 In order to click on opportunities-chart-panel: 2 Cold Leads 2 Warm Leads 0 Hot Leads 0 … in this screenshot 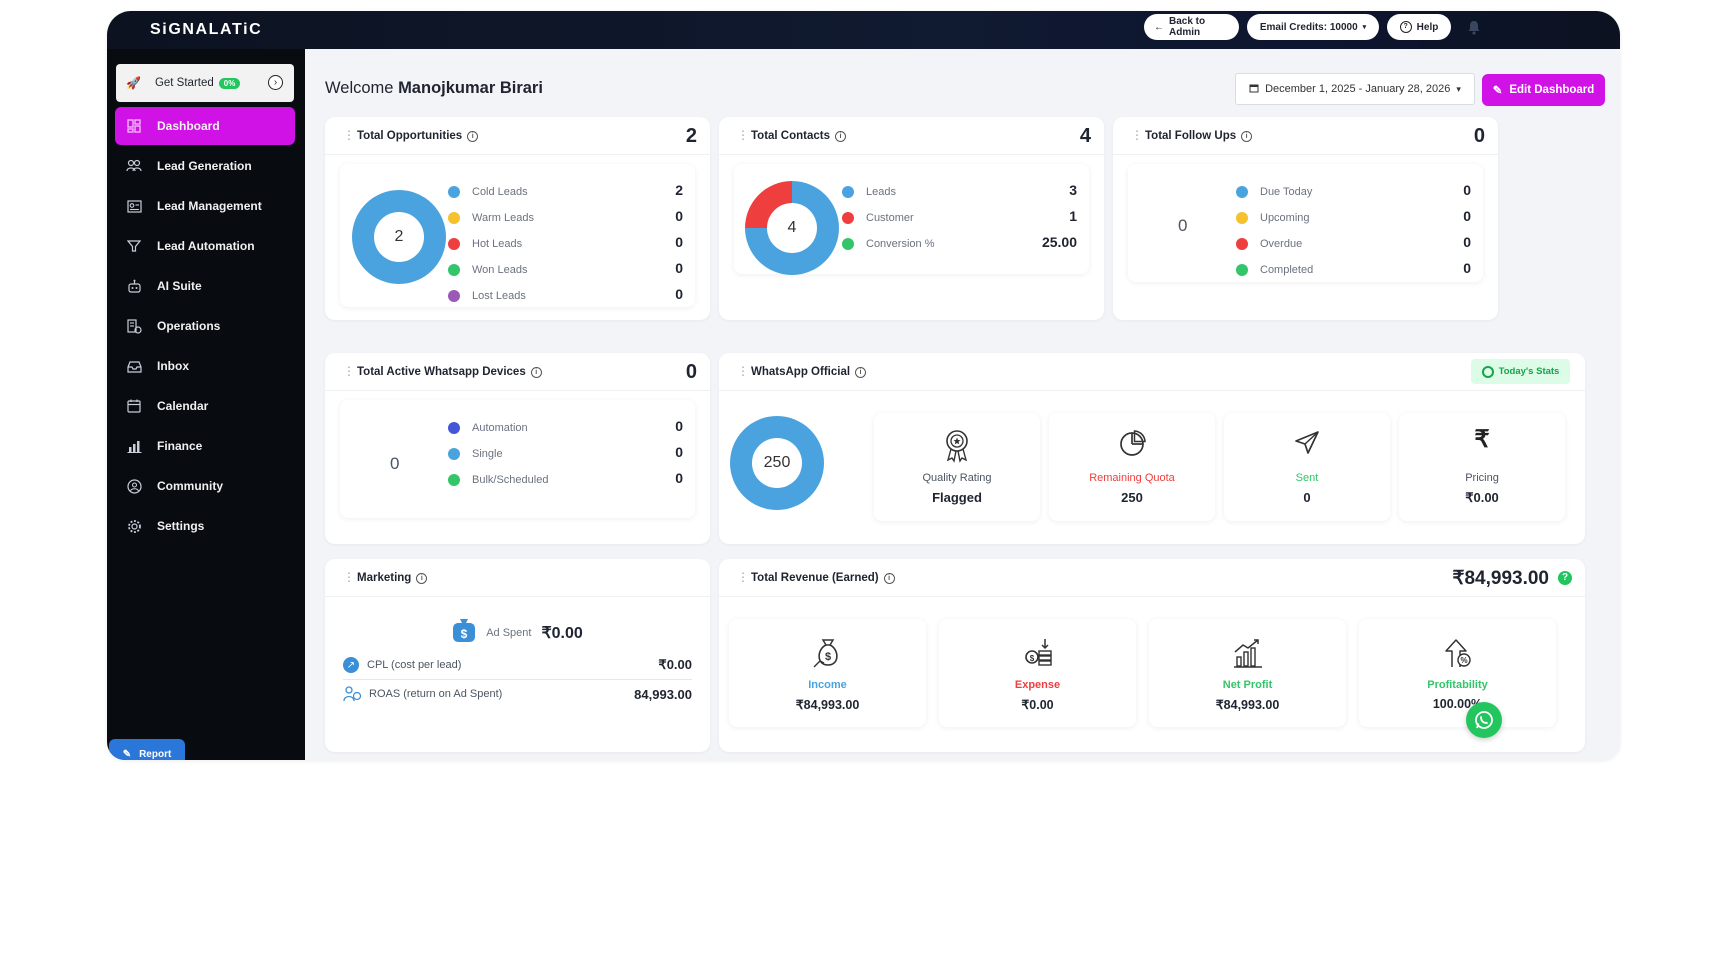, I will do `click(517, 235)`.